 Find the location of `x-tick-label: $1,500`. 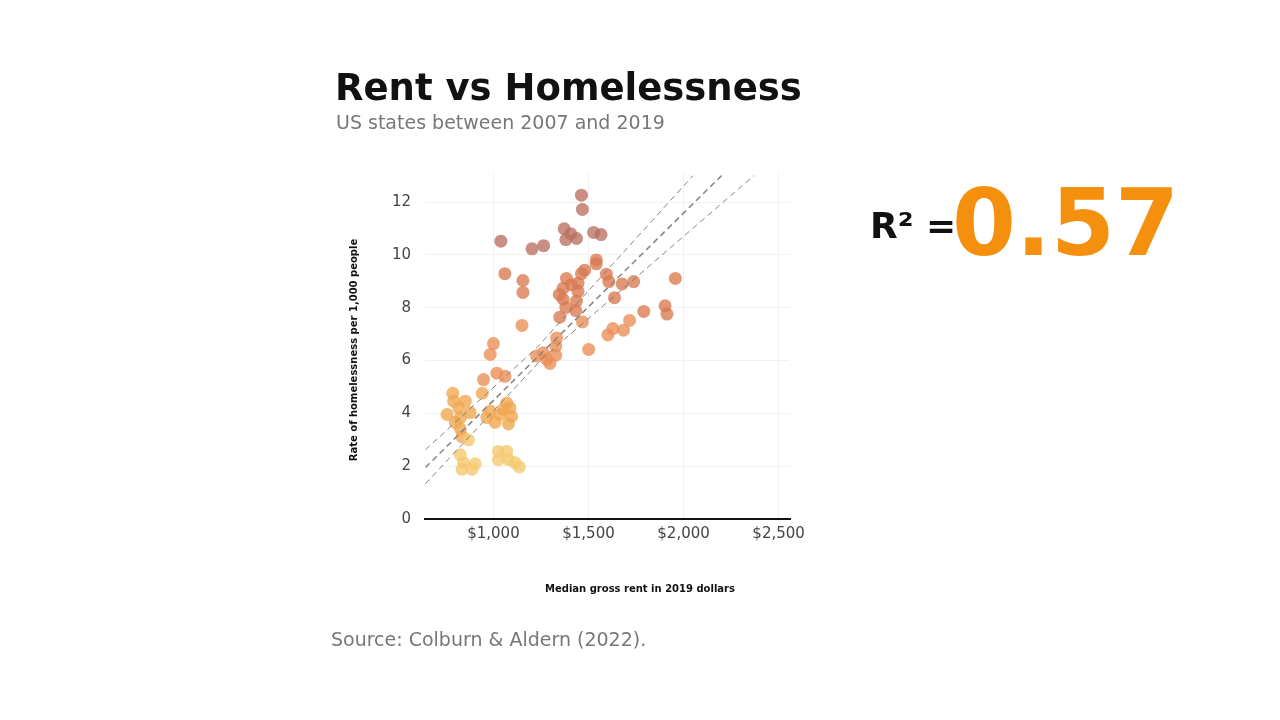

x-tick-label: $1,500 is located at coordinates (588, 532).